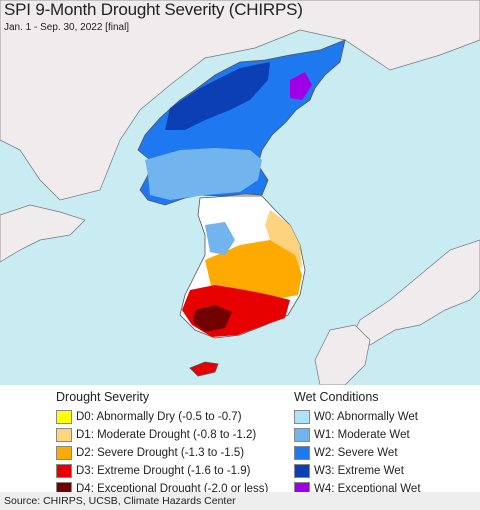  What do you see at coordinates (301, 86) in the screenshot?
I see `nk-exceptional-wet-zone` at bounding box center [301, 86].